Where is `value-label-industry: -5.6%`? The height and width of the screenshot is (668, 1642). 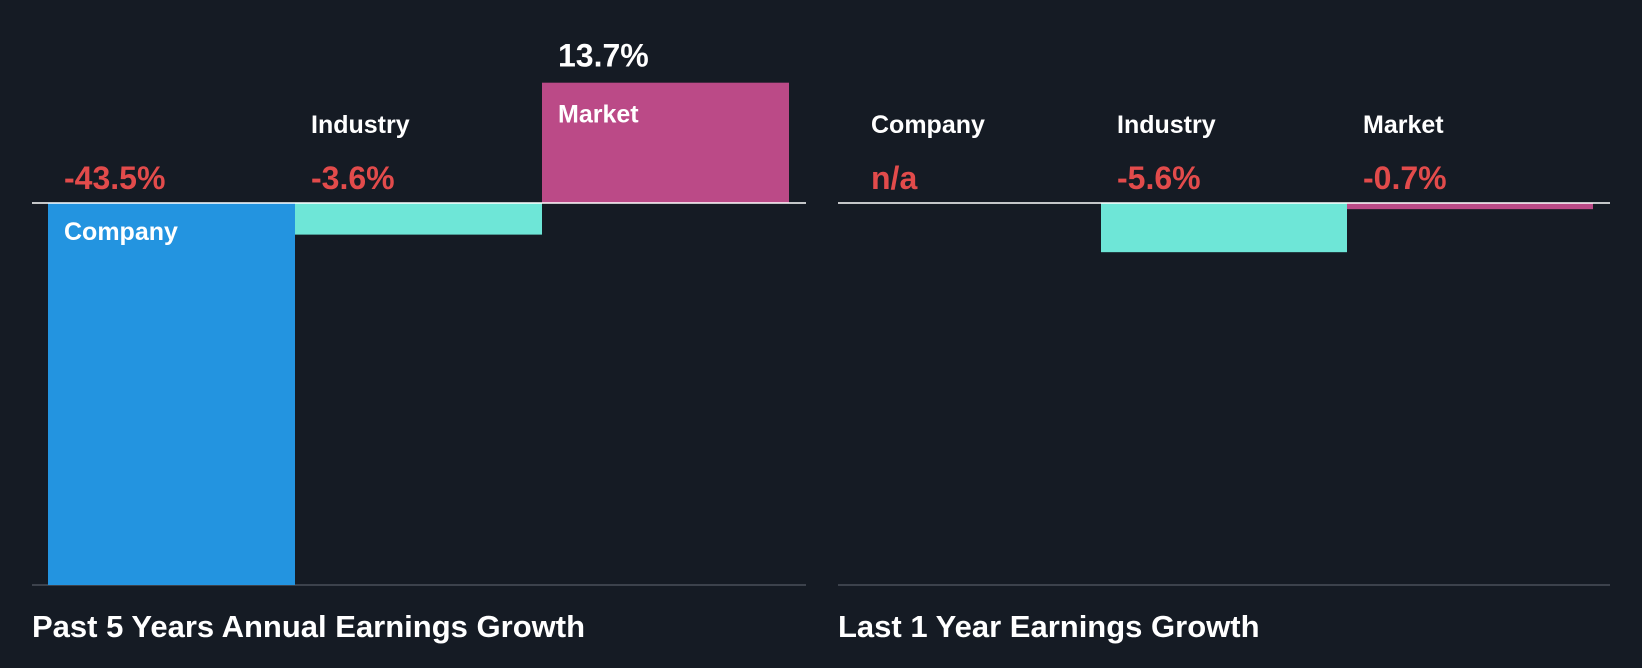 value-label-industry: -5.6% is located at coordinates (1159, 178).